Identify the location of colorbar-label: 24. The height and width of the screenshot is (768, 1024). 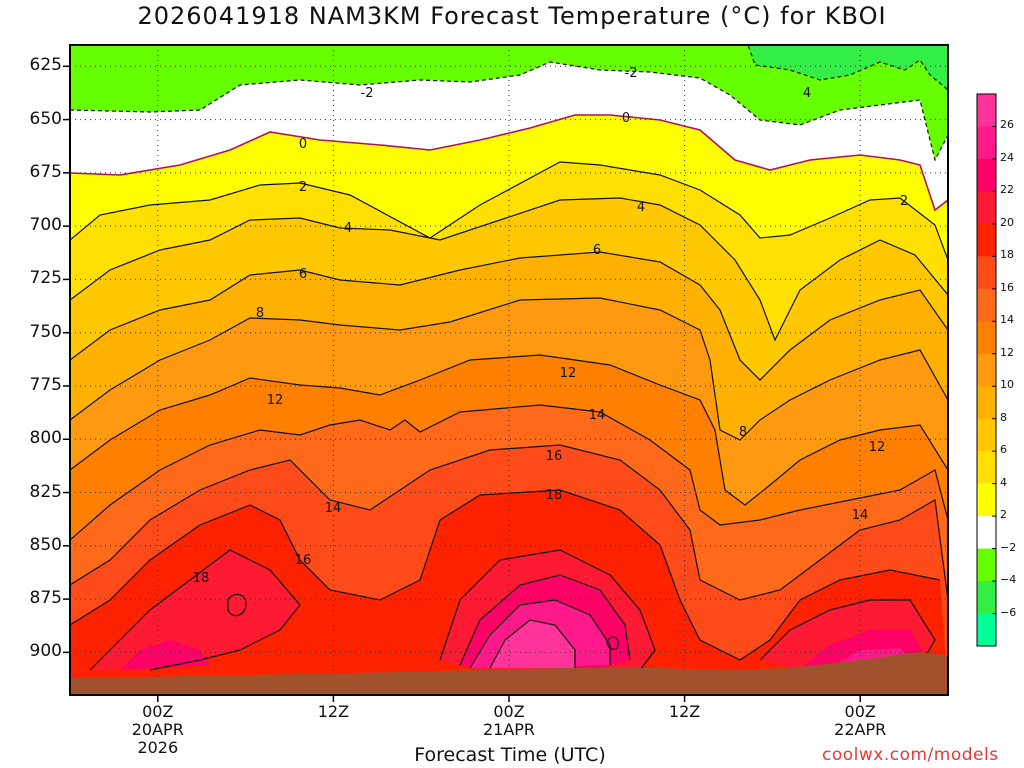
(1007, 157).